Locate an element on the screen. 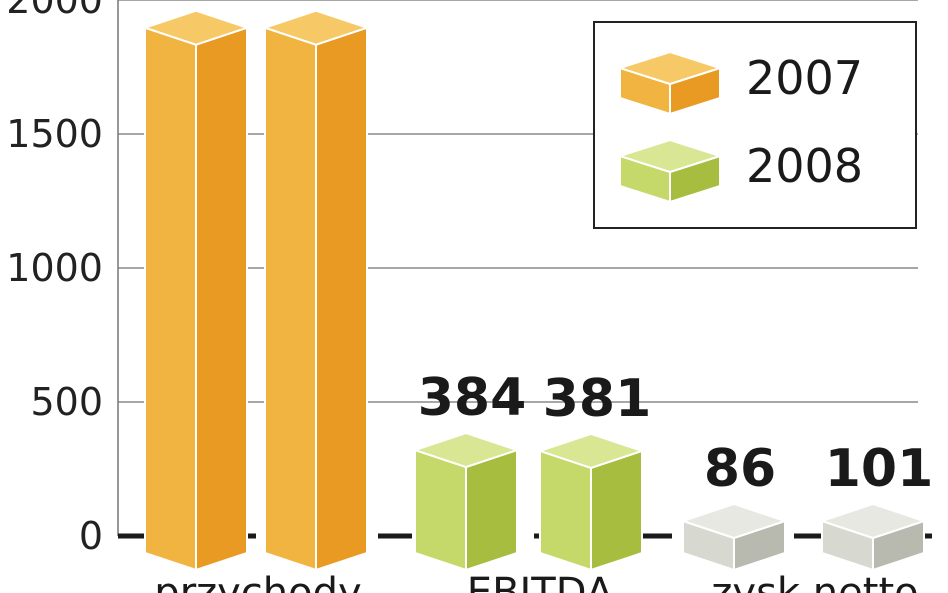 This screenshot has width=948, height=593. legend-item: 2007 is located at coordinates (739, 83).